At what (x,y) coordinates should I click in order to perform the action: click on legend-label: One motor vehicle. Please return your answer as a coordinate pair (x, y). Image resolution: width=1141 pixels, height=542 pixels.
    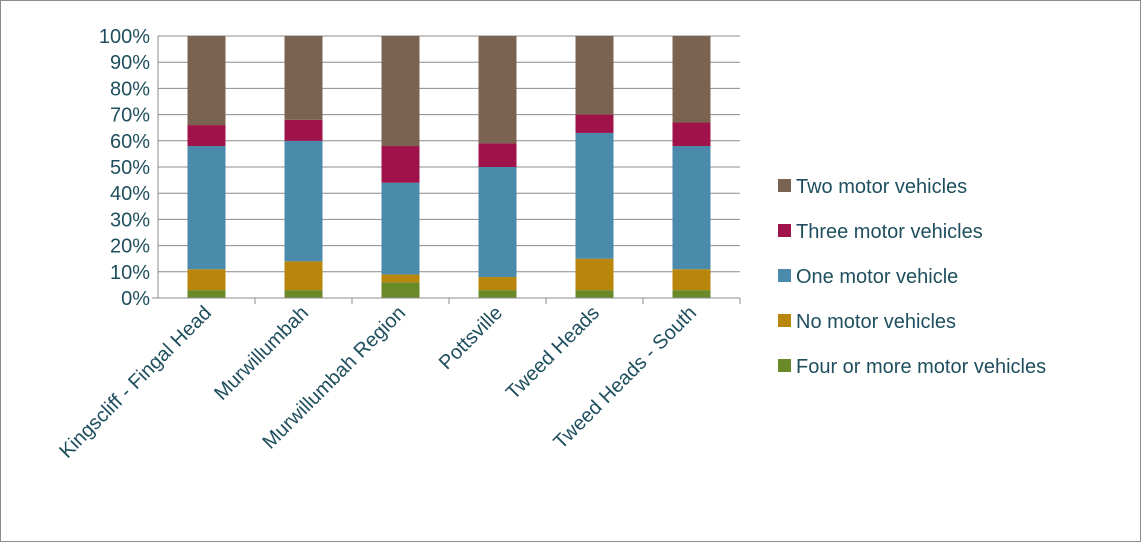
    Looking at the image, I should click on (877, 277).